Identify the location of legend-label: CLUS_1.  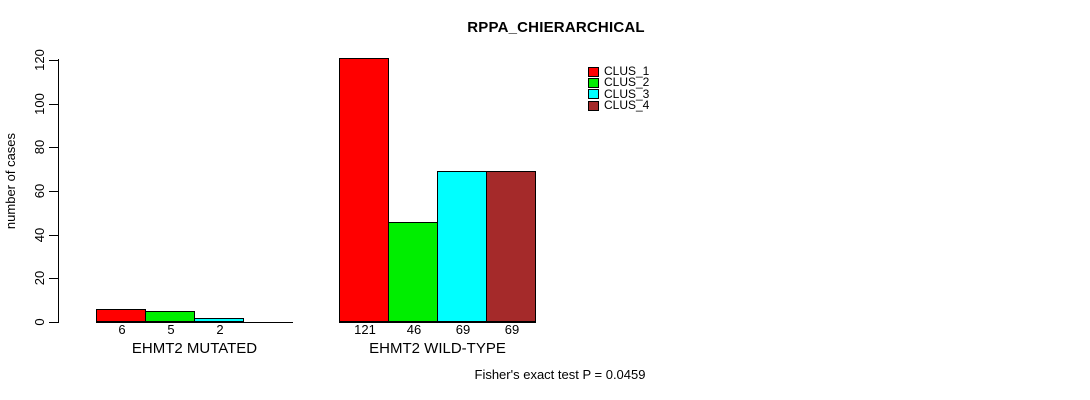
(627, 71).